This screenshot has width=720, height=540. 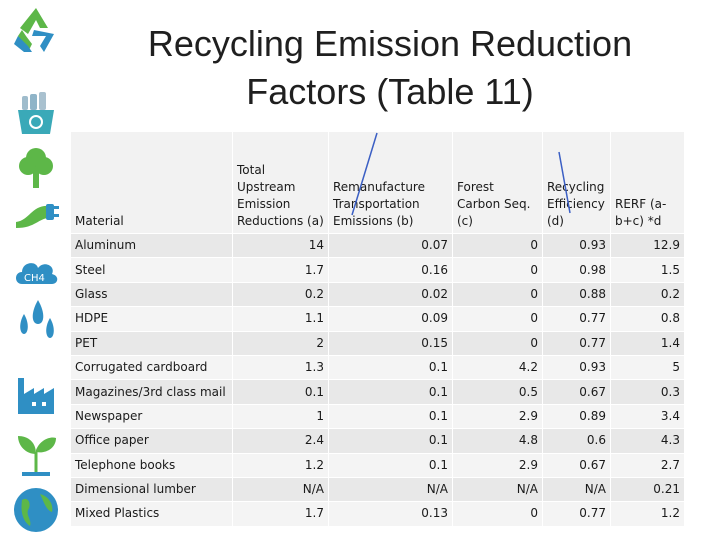 I want to click on water-drops-icon, so click(x=37, y=319).